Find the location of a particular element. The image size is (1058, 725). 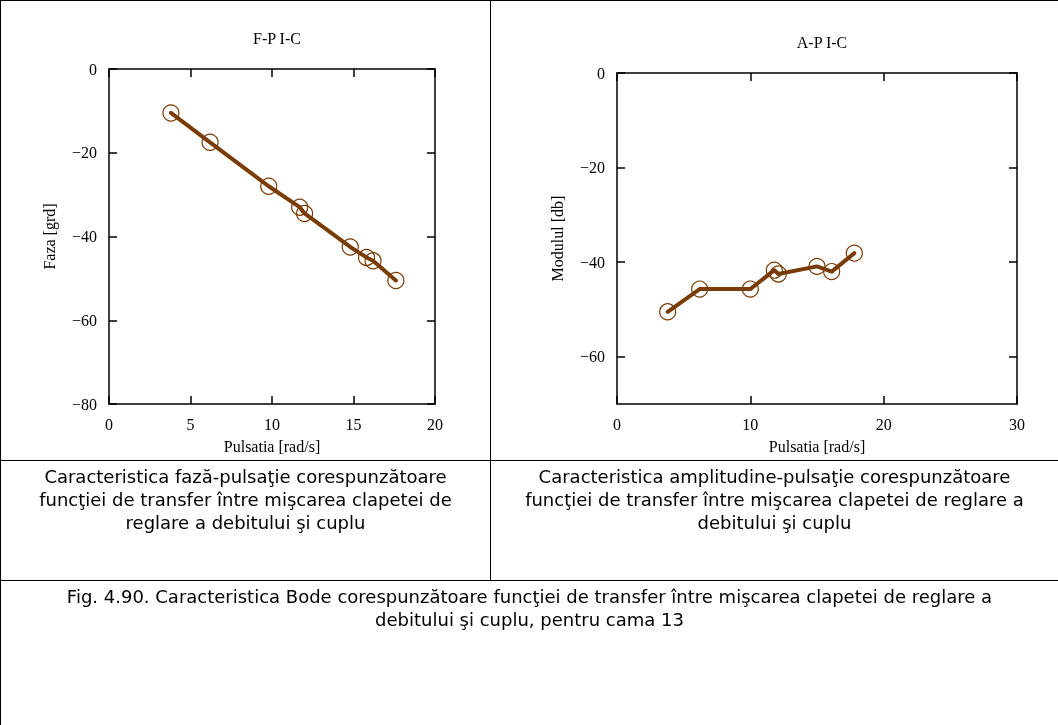

y-axis-title: Faza [grd] is located at coordinates (49, 236).